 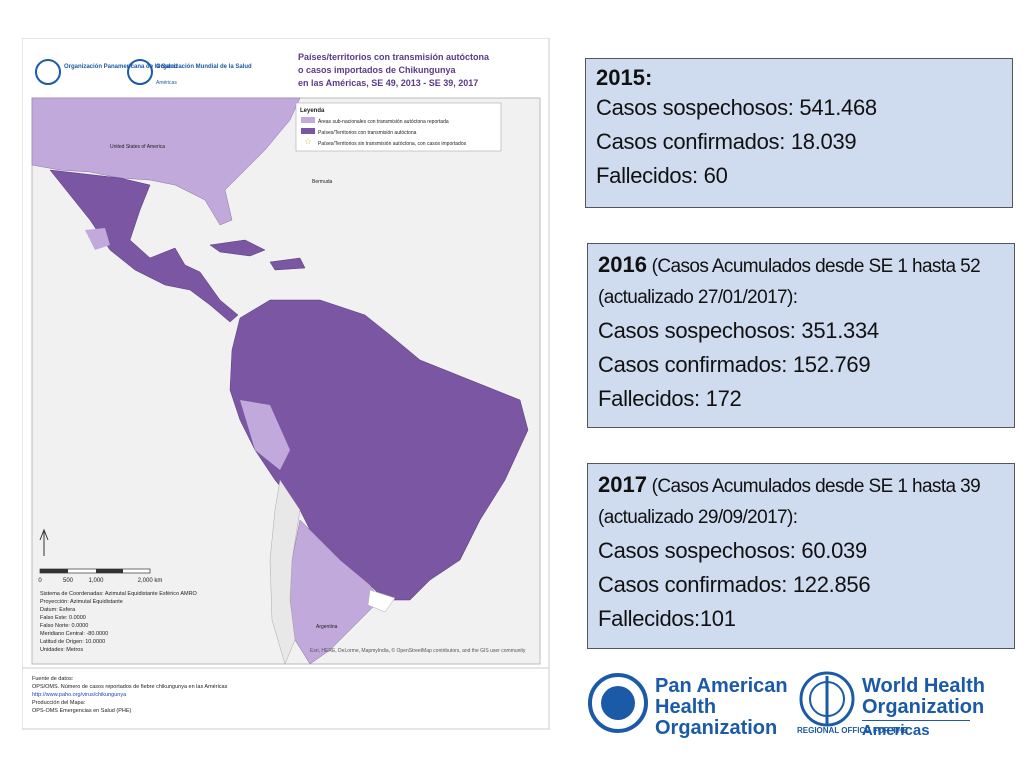 I want to click on source-line: Producción del Mapa:, so click(x=59, y=703).